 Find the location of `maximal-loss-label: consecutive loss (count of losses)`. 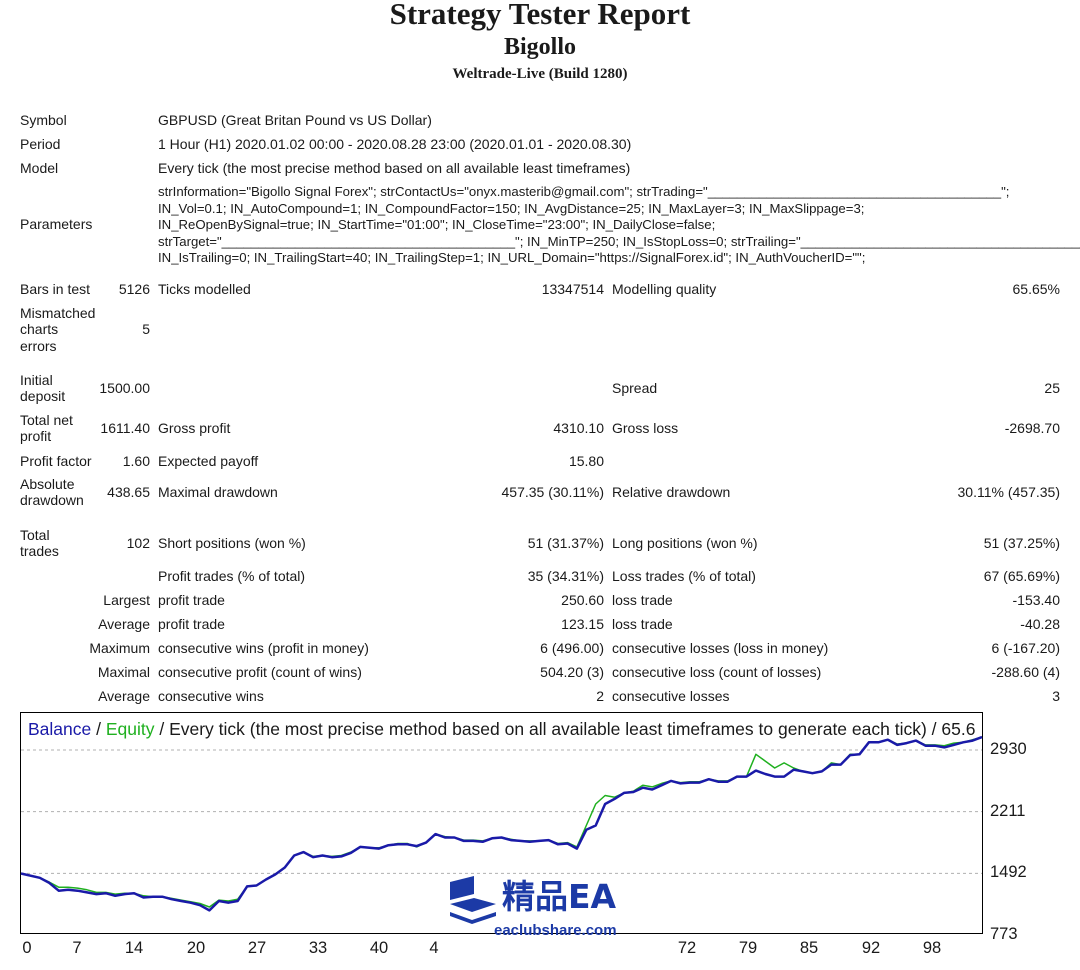

maximal-loss-label: consecutive loss (count of losses) is located at coordinates (717, 672).